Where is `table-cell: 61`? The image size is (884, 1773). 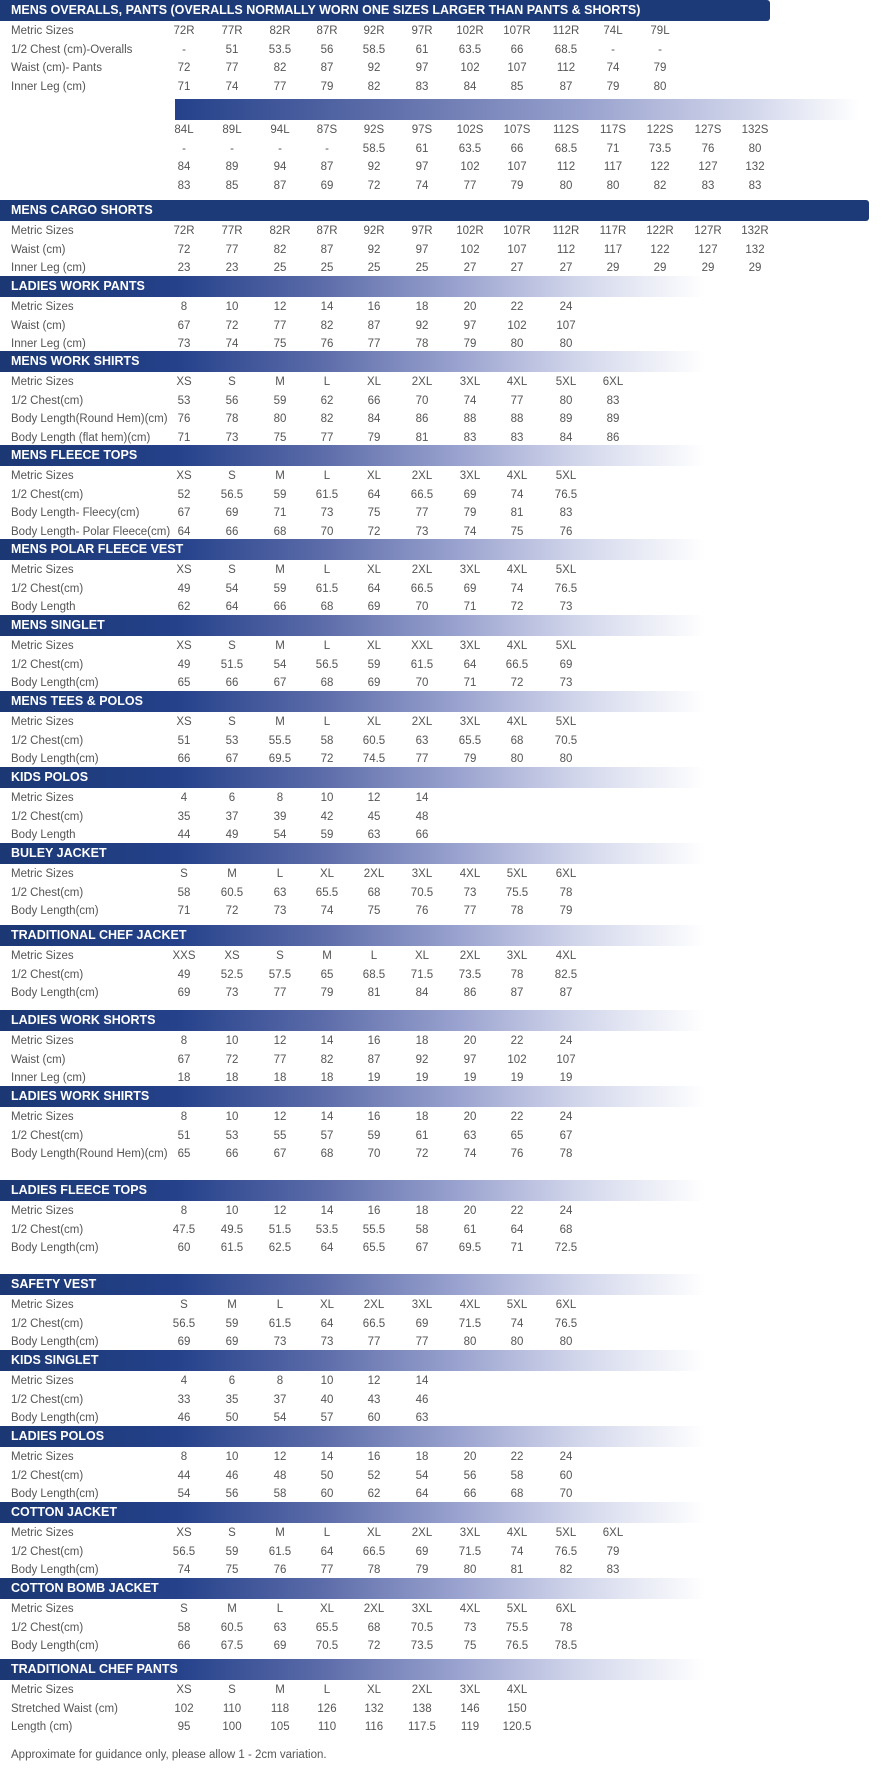
table-cell: 61 is located at coordinates (422, 1135).